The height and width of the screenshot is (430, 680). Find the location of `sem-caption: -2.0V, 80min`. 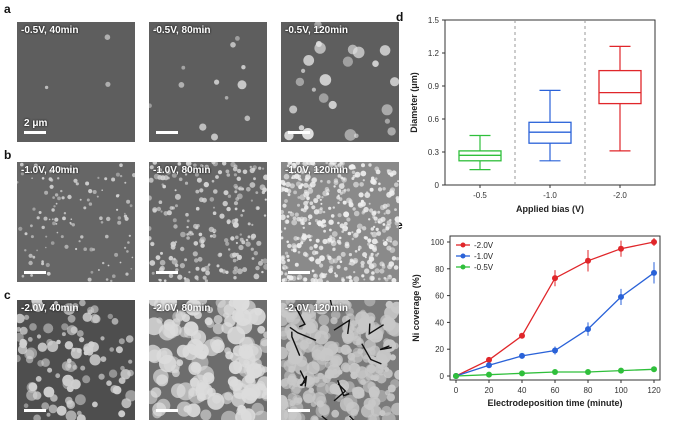

sem-caption: -2.0V, 80min is located at coordinates (182, 308).